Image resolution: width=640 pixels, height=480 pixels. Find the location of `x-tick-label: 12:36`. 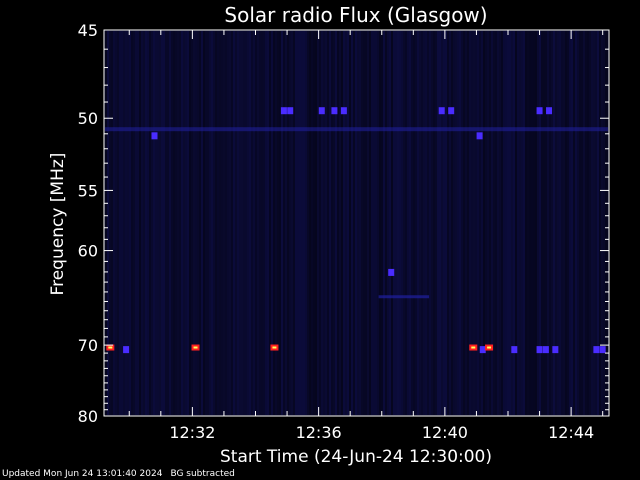

x-tick-label: 12:36 is located at coordinates (319, 432).